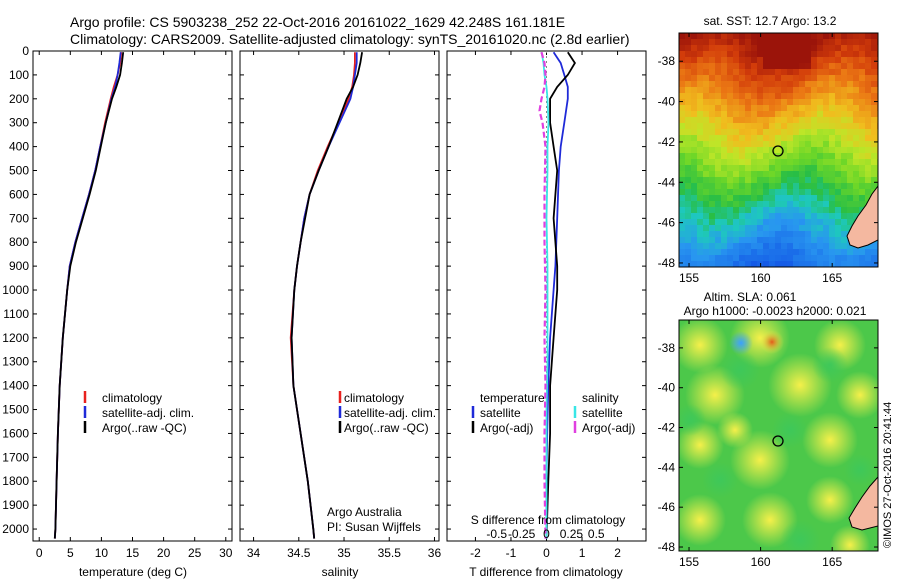 This screenshot has height=580, width=900. I want to click on y-tick-label: 1400, so click(15, 386).